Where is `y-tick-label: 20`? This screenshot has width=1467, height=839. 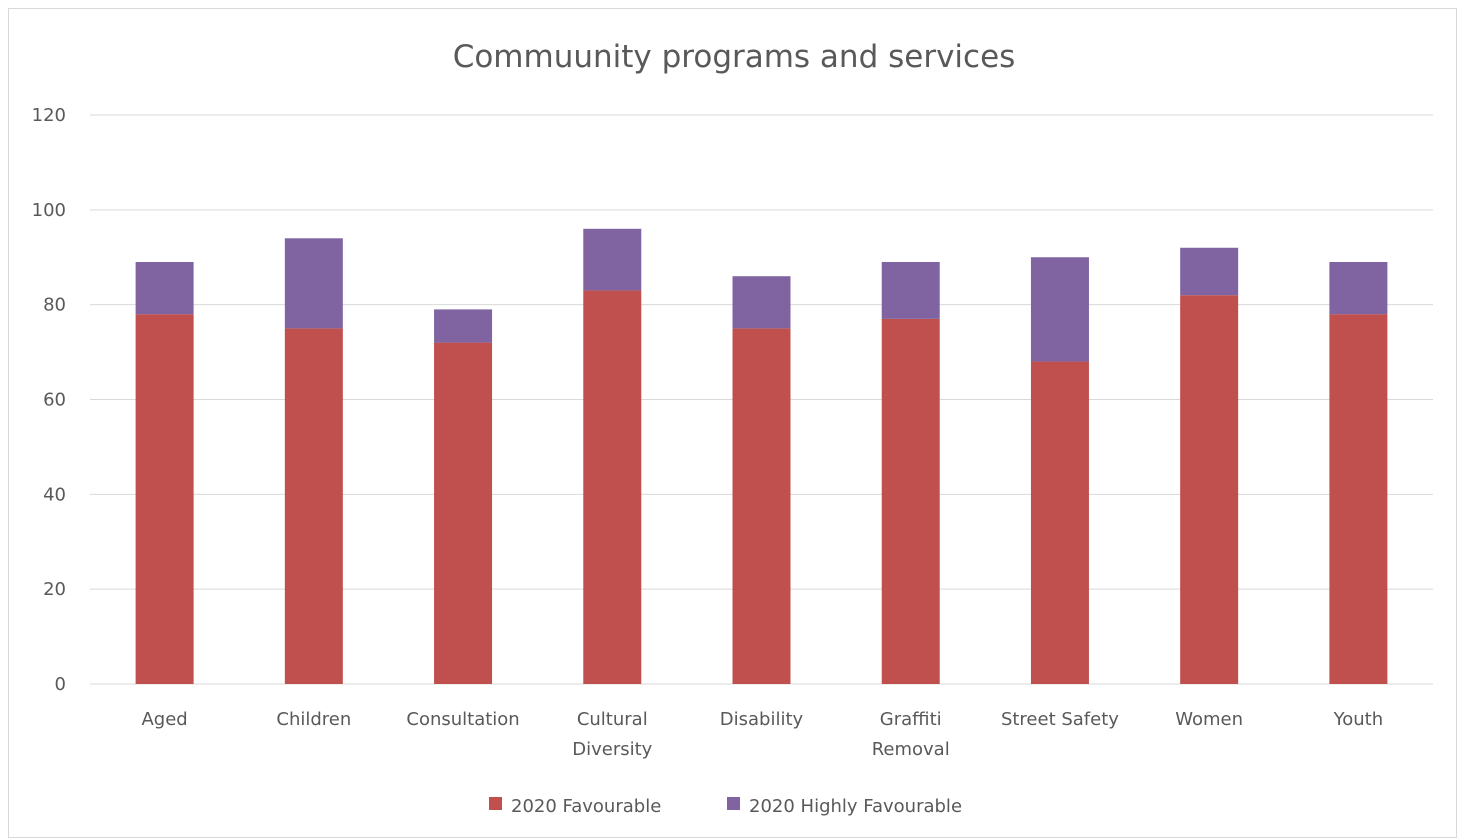 y-tick-label: 20 is located at coordinates (54, 589).